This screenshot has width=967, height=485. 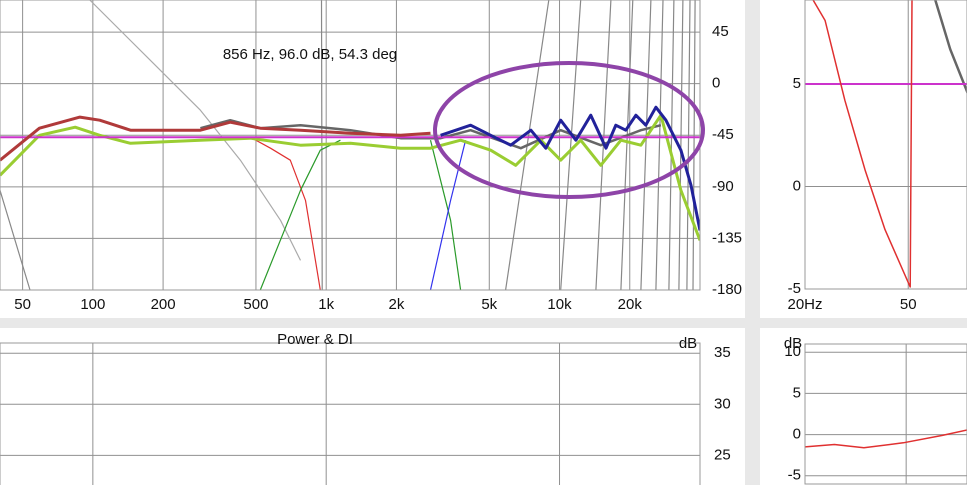 I want to click on highlight-ellipse, so click(x=569, y=130).